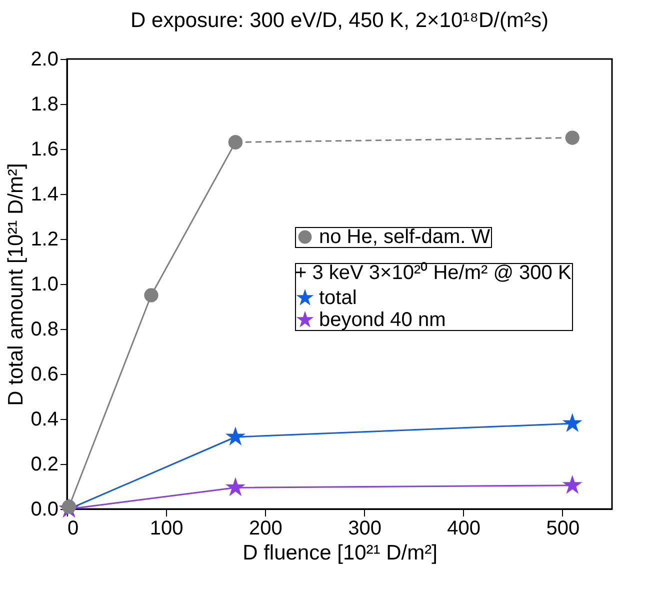  I want to click on x-tick-label: 500, so click(563, 529).